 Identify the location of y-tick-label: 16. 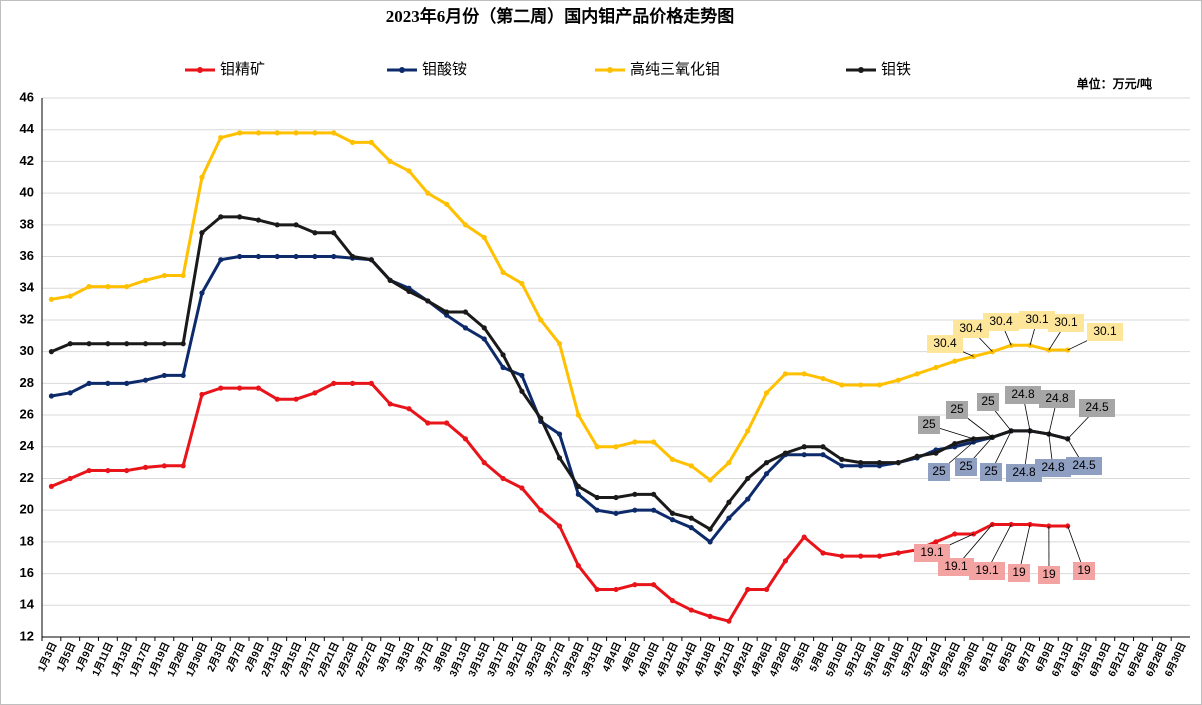
(27, 572).